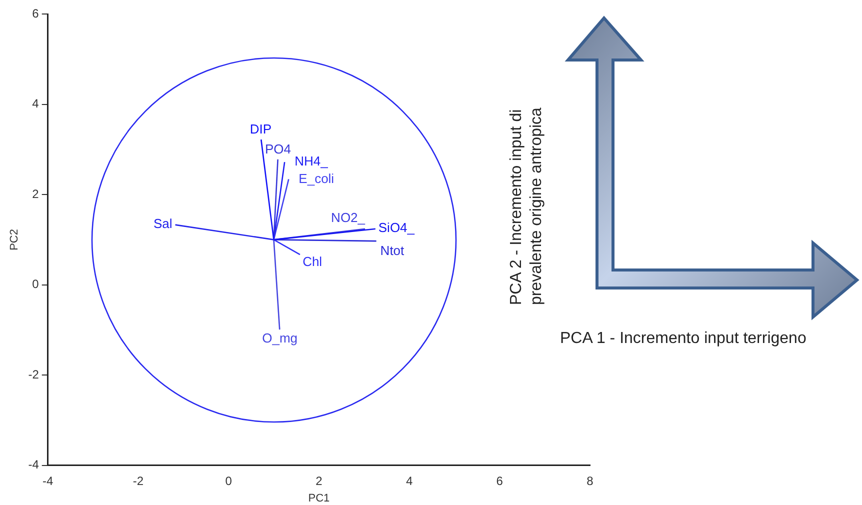 The width and height of the screenshot is (862, 505). Describe the element at coordinates (138, 481) in the screenshot. I see `x-tick-label: -2` at that location.